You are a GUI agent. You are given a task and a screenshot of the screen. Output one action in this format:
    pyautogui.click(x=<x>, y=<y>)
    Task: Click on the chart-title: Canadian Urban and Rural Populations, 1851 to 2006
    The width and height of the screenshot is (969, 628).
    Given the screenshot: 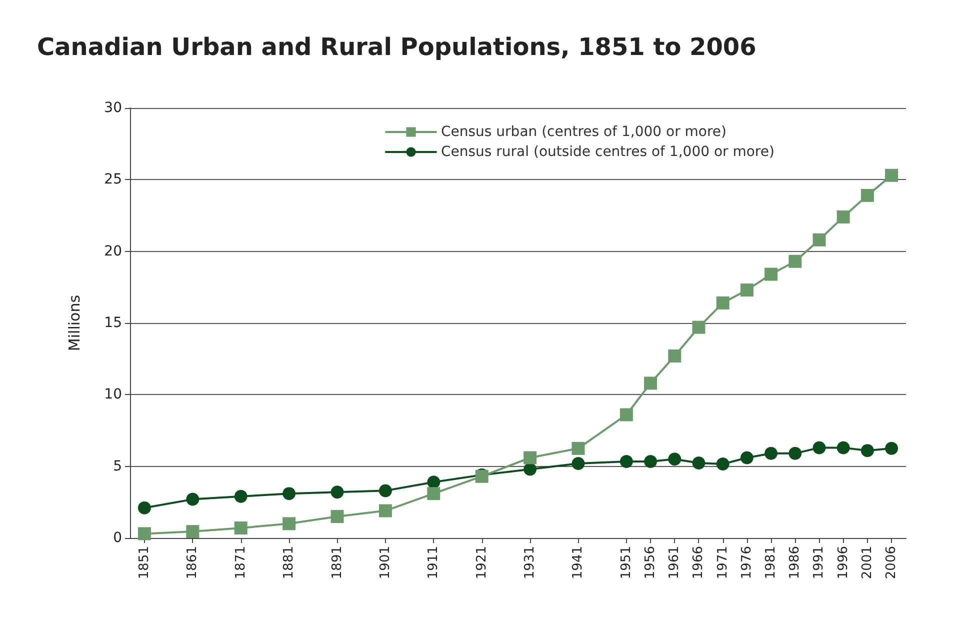 What is the action you would take?
    pyautogui.click(x=396, y=47)
    